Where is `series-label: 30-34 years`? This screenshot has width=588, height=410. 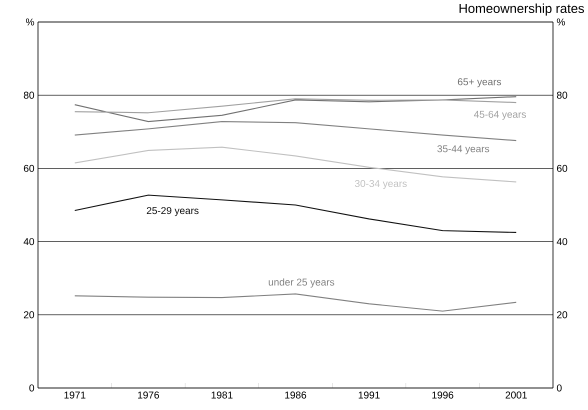 series-label: 30-34 years is located at coordinates (380, 185).